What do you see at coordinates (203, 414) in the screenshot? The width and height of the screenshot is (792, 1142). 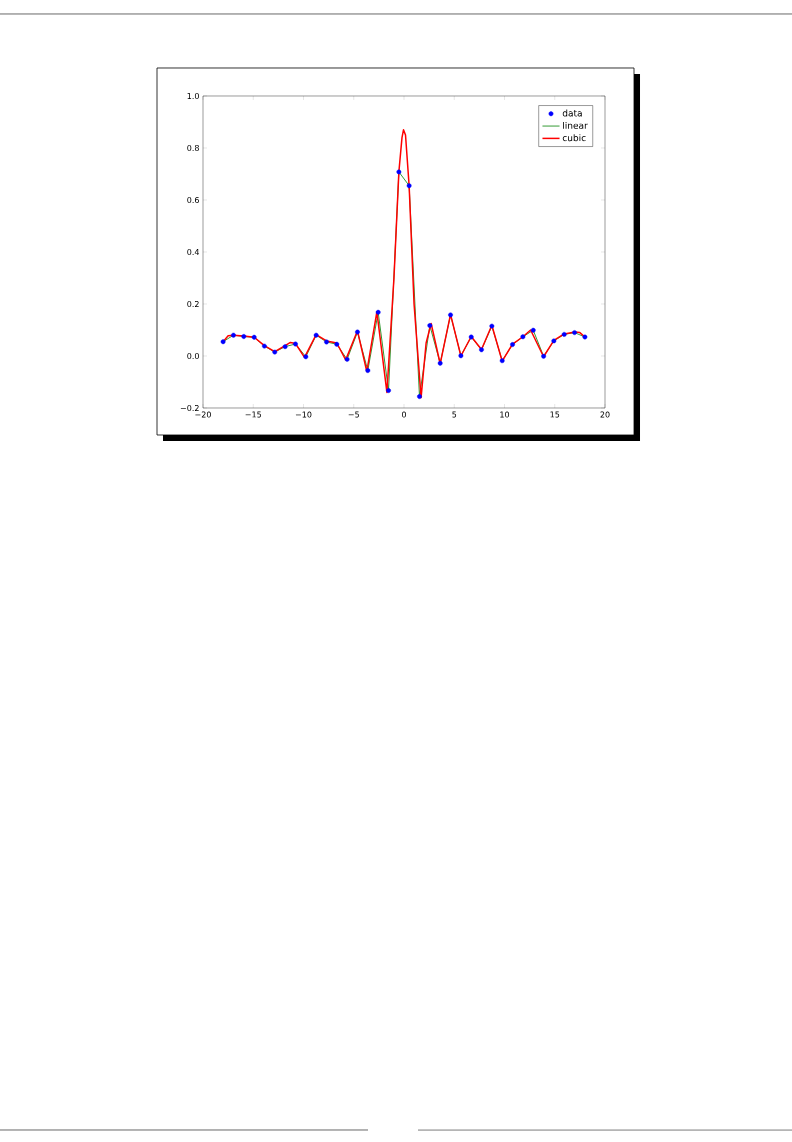 I see `x-tick-label: −20` at bounding box center [203, 414].